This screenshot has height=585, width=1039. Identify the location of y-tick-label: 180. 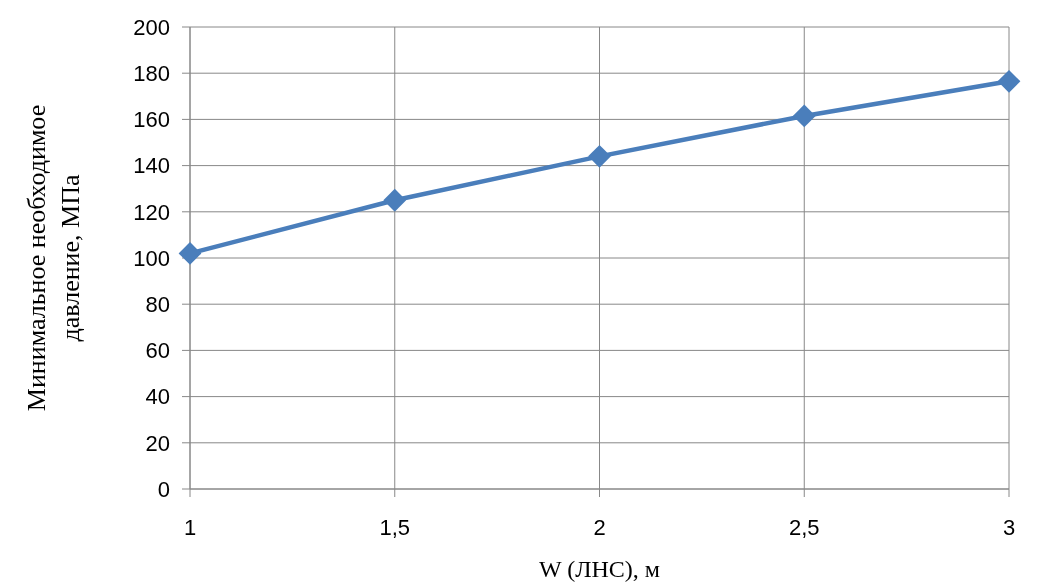
(151, 73).